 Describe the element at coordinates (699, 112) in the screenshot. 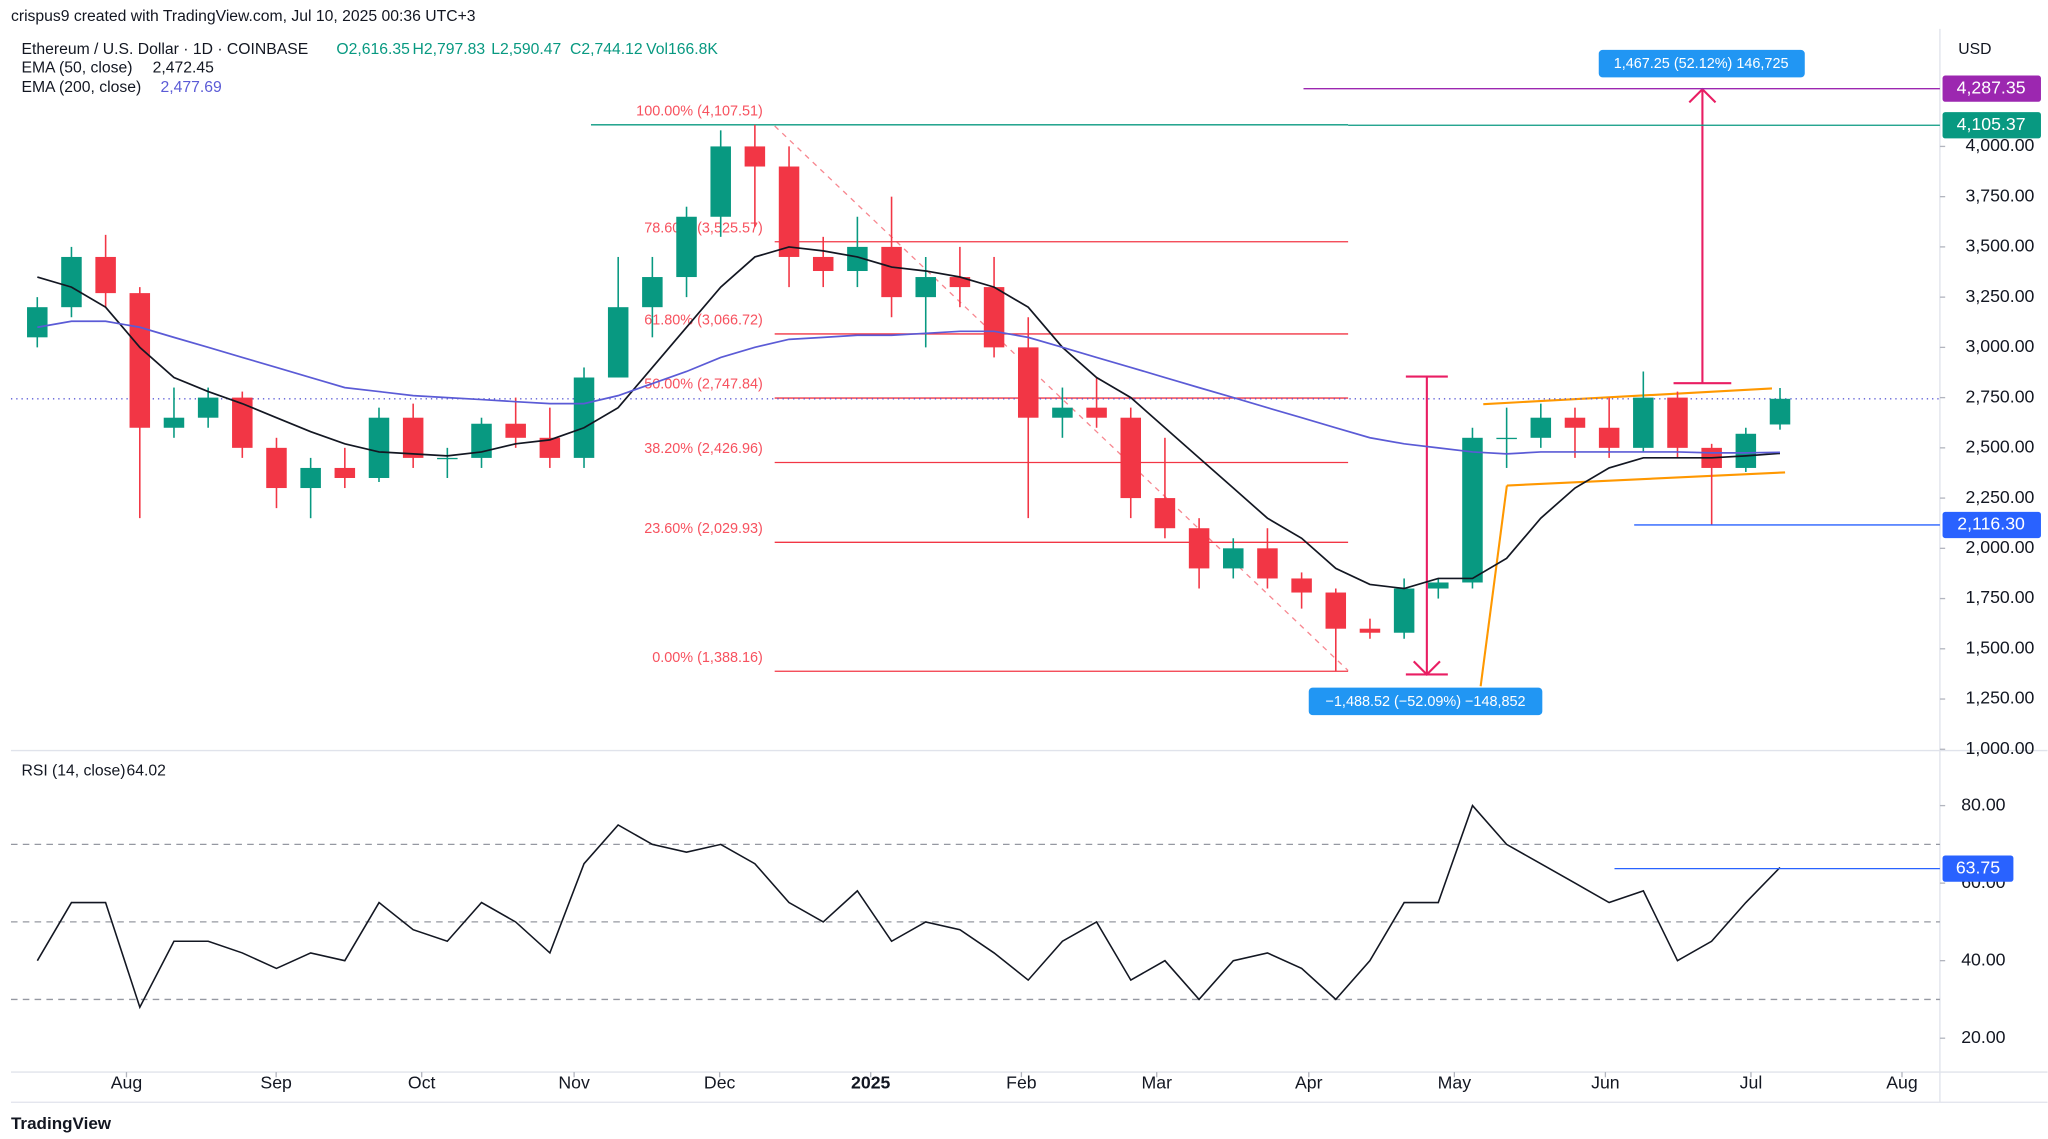

I see `fib-label: 100.00% (4,107.51)` at that location.